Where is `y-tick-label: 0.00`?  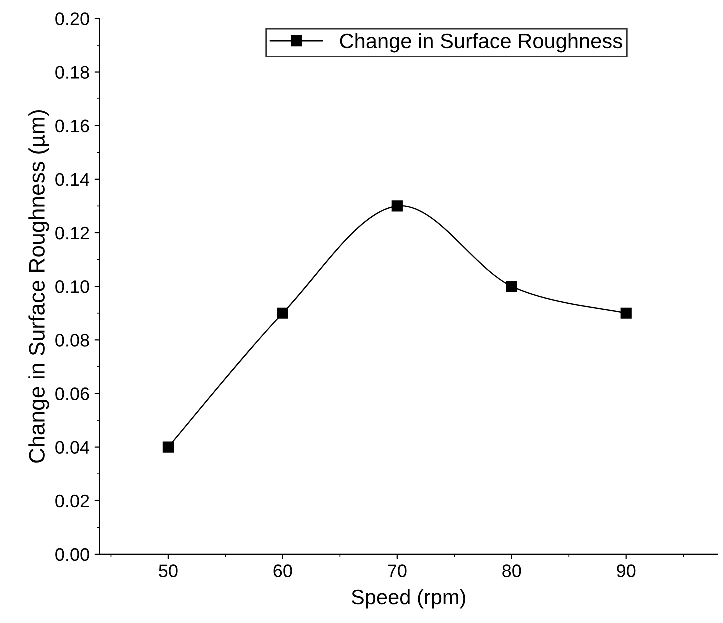
y-tick-label: 0.00 is located at coordinates (73, 555).